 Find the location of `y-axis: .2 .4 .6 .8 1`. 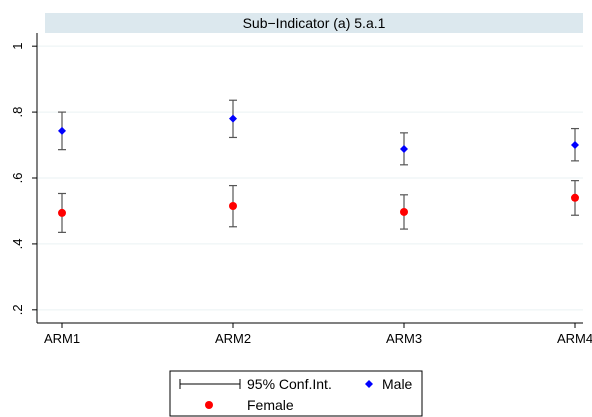

y-axis: .2 .4 .6 .8 1 is located at coordinates (23, 179).